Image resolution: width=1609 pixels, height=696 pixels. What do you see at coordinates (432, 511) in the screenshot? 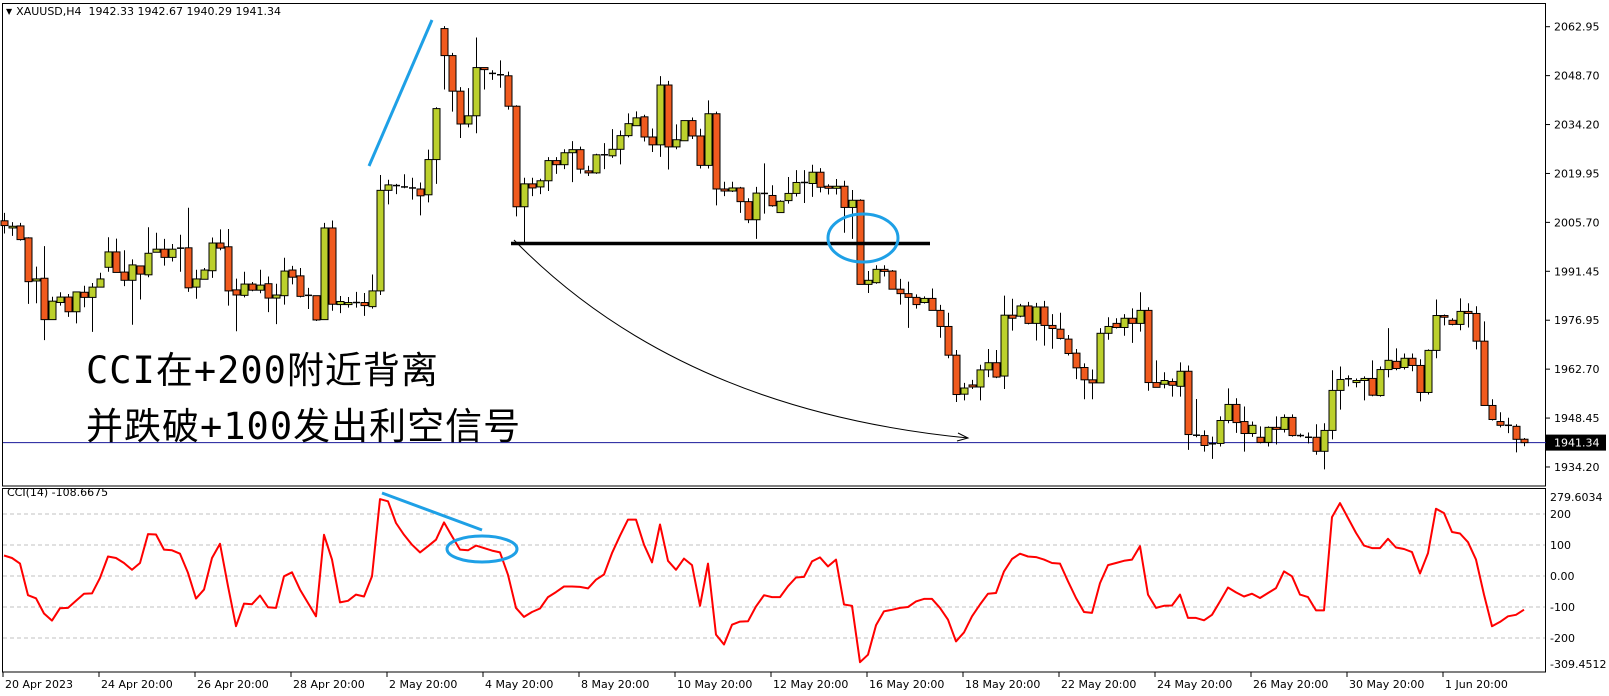
I see `cci-divergence-line` at bounding box center [432, 511].